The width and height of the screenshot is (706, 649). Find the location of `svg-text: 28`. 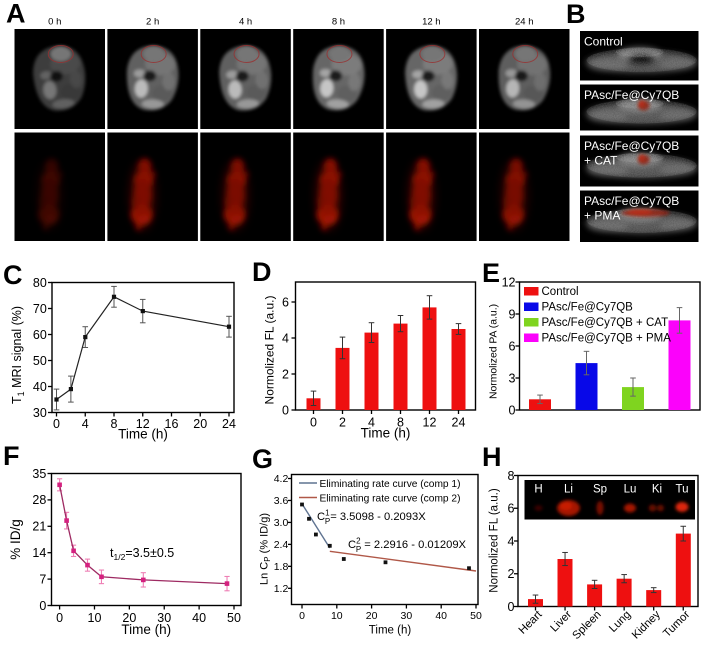

svg-text: 28 is located at coordinates (39, 500).